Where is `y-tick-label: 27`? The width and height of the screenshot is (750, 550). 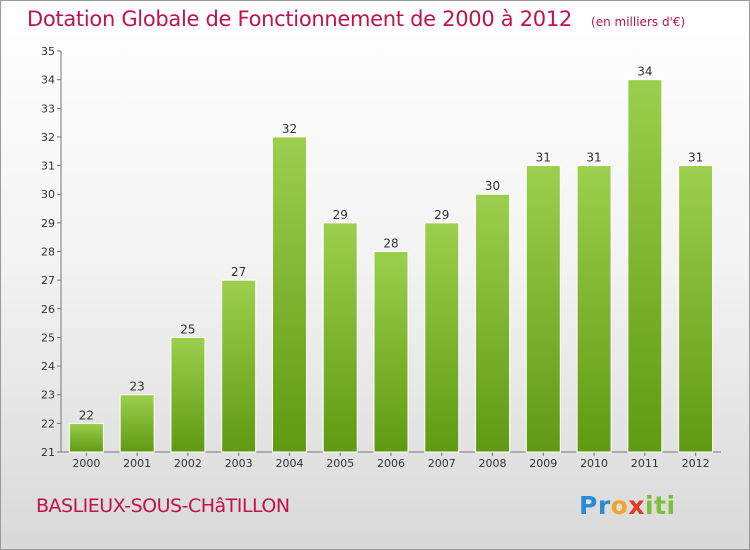 y-tick-label: 27 is located at coordinates (48, 280).